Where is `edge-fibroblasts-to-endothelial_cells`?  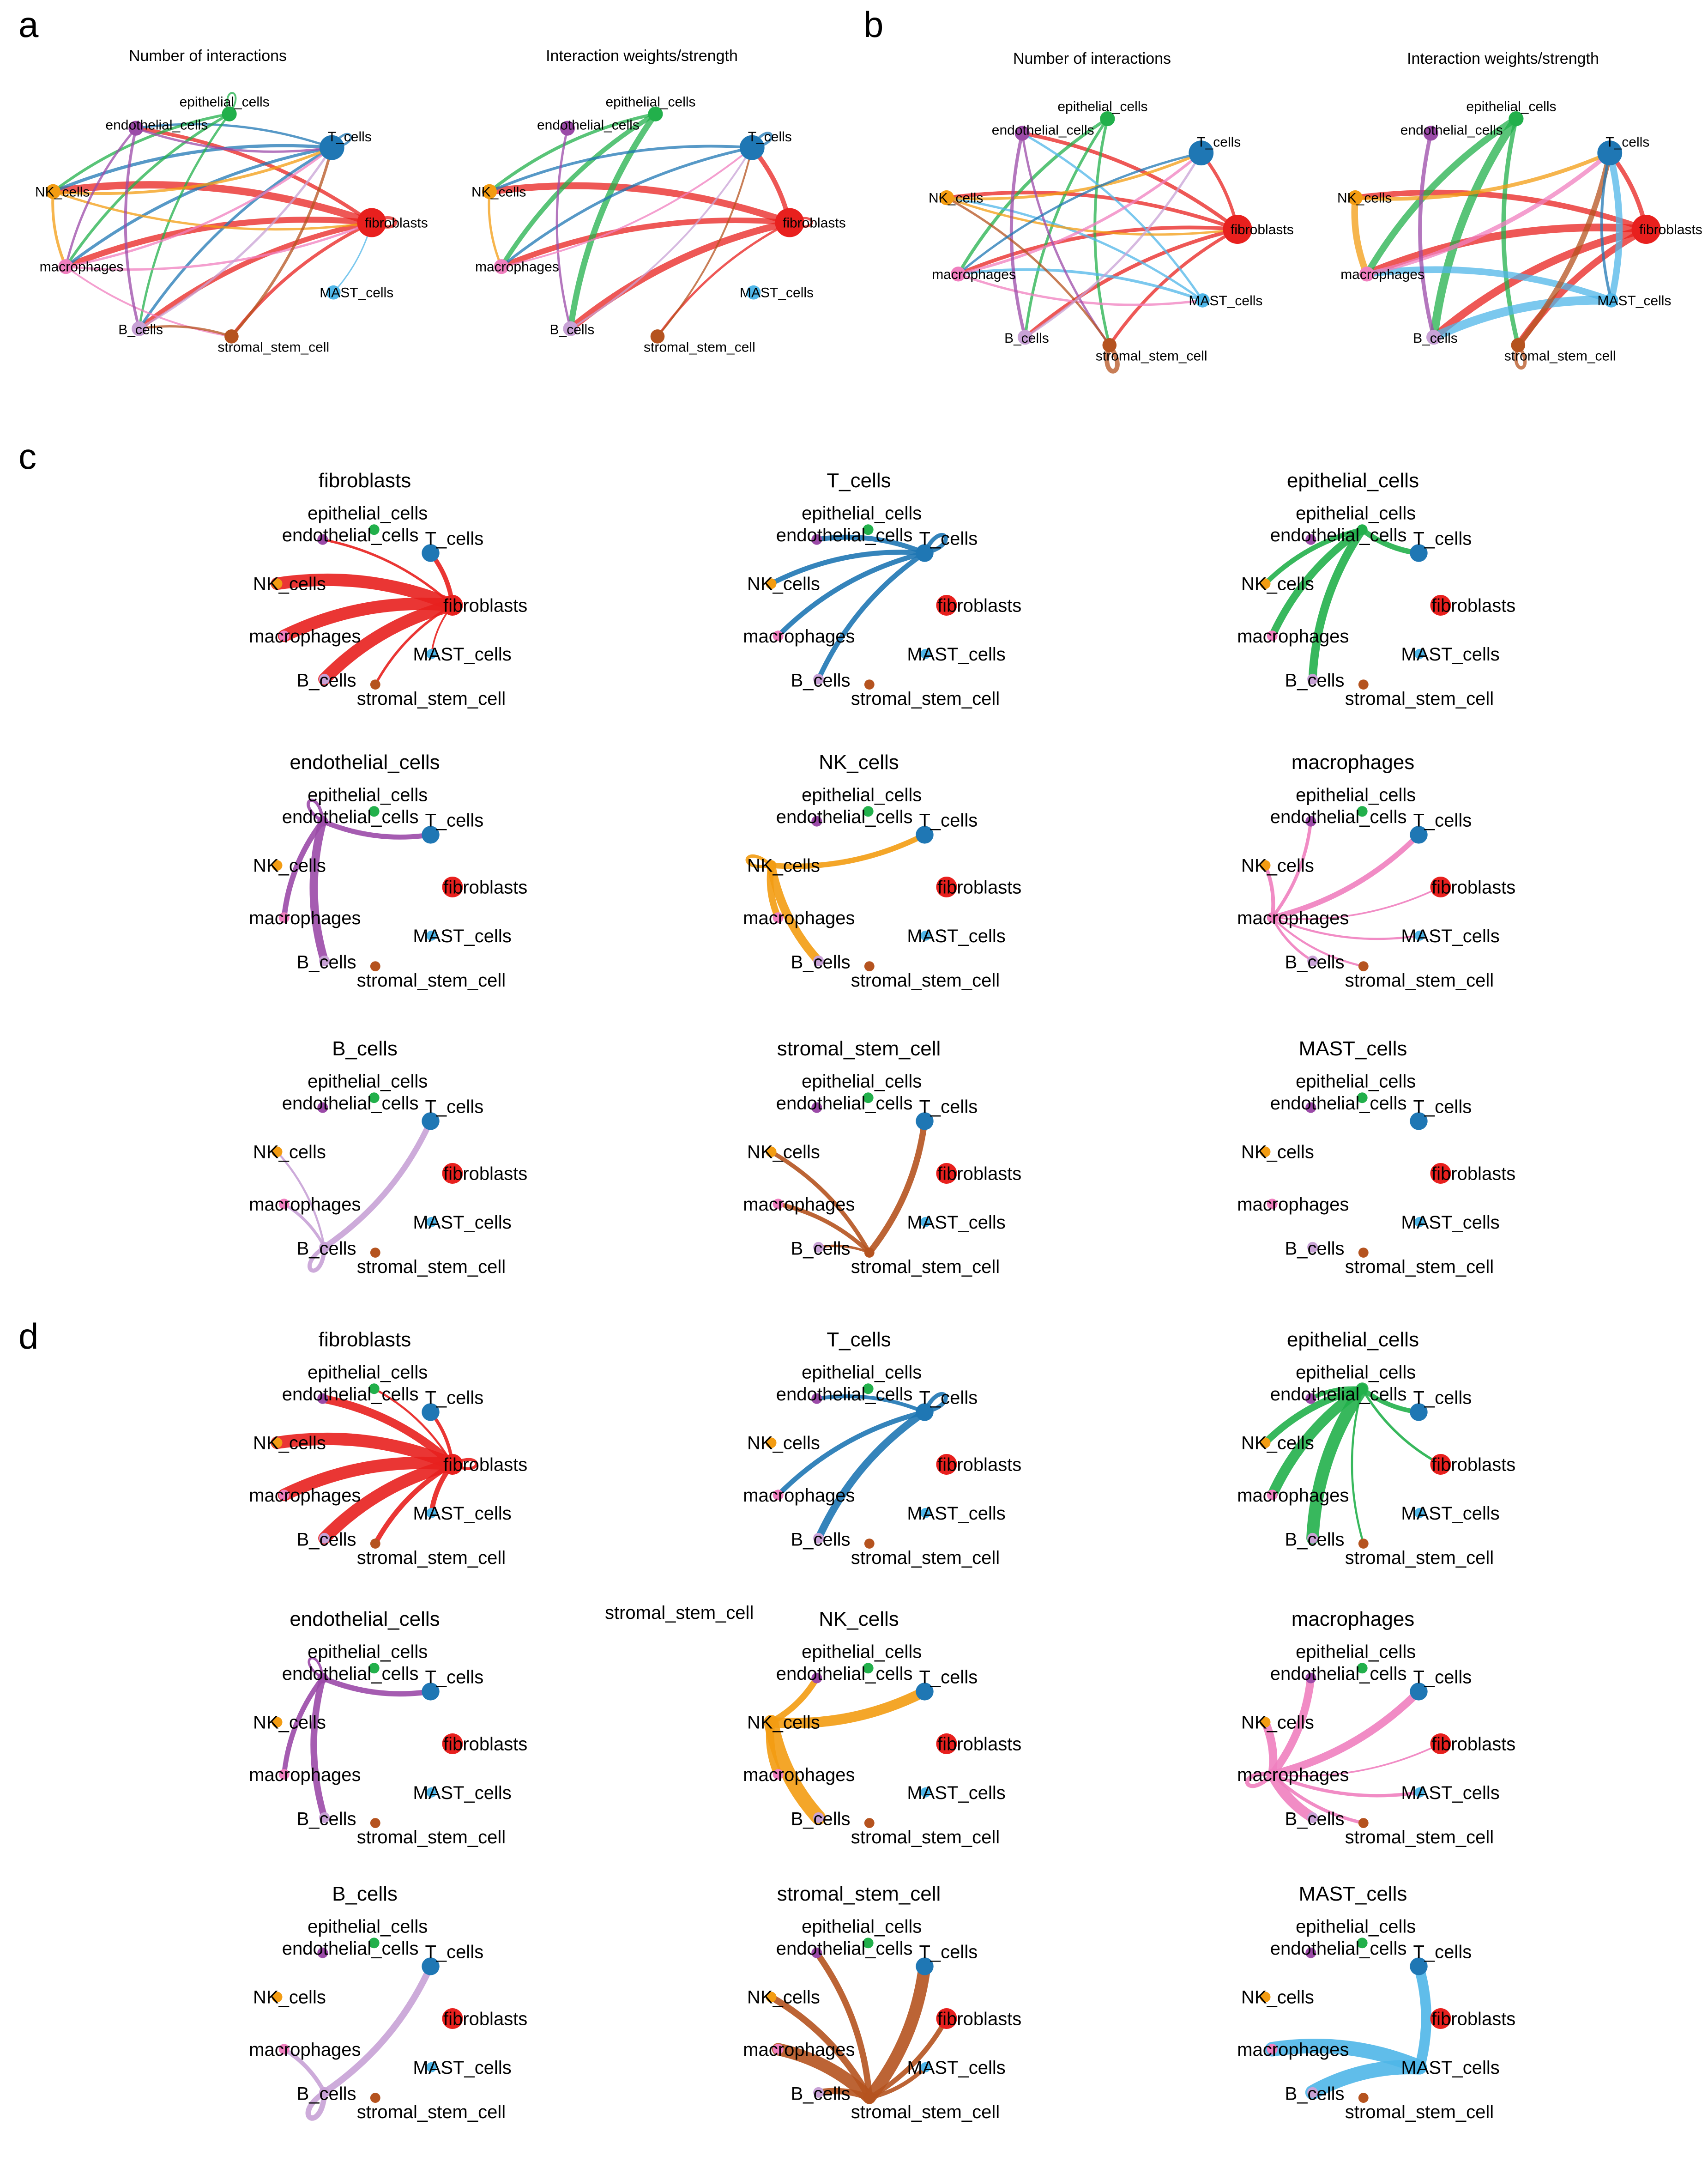
edge-fibroblasts-to-endothelial_cells is located at coordinates (254, 175).